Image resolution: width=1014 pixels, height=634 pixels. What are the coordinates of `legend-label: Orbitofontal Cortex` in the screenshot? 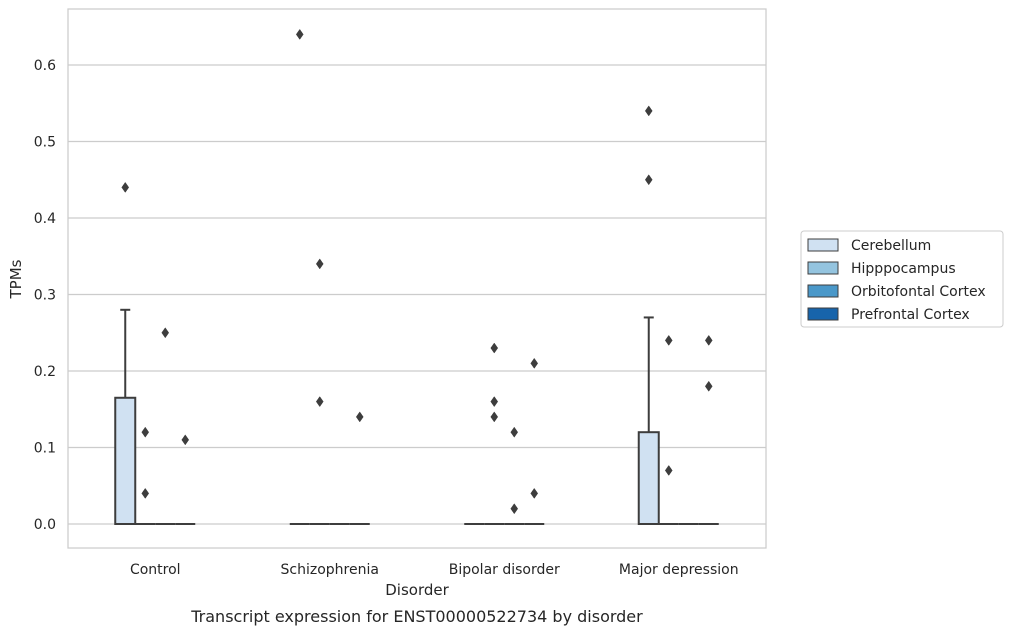 It's located at (918, 292).